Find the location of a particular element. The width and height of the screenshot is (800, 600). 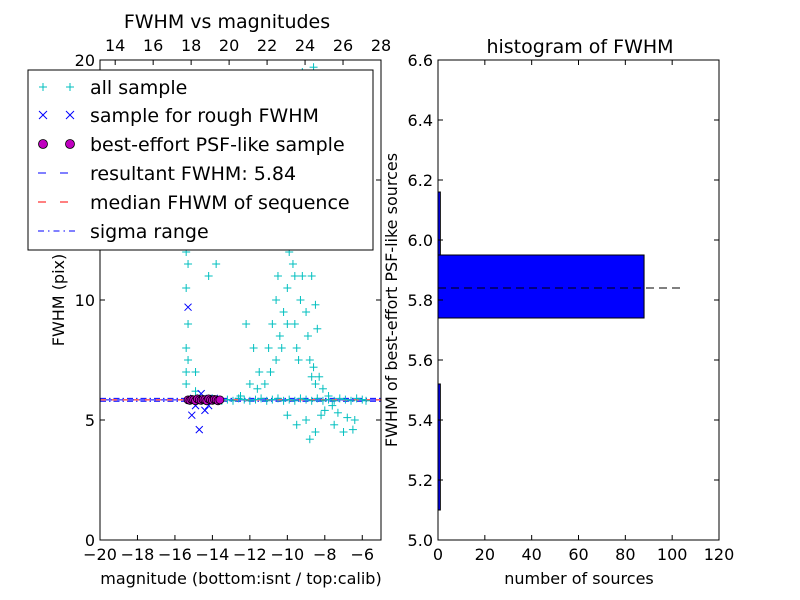

left-top-tick-label: 24 is located at coordinates (305, 45).